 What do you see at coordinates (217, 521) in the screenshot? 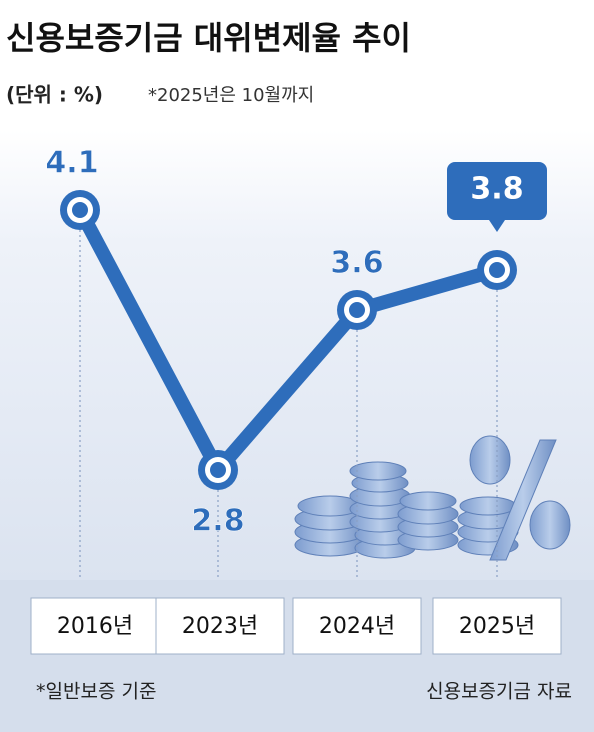
I see `data-label: 2.8` at bounding box center [217, 521].